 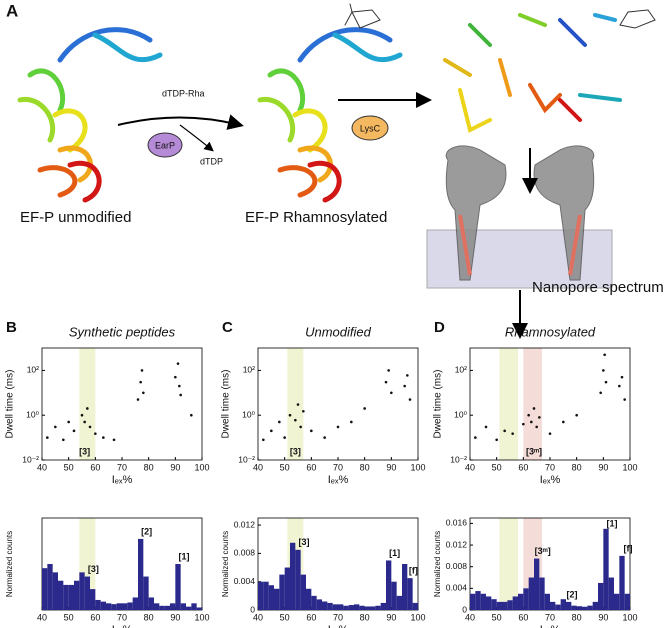 I want to click on peak-label: [3], so click(x=93, y=569).